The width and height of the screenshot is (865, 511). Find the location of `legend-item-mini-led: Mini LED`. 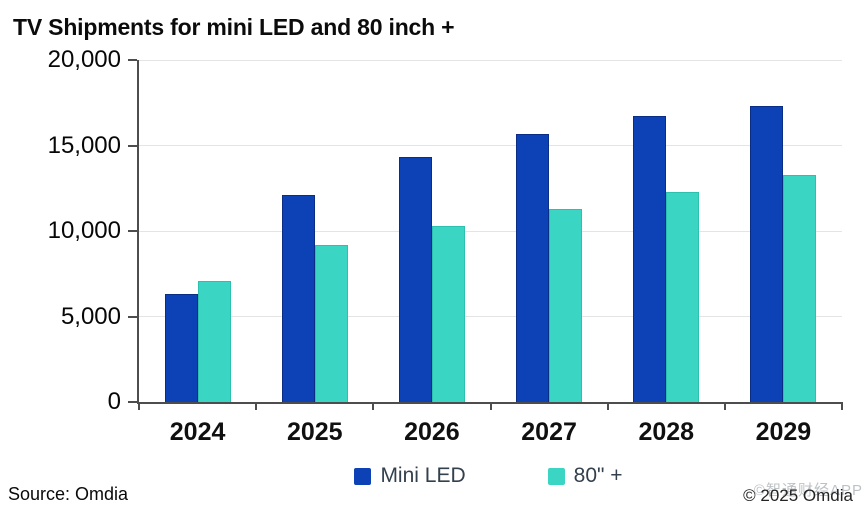

legend-item-mini-led: Mini LED is located at coordinates (410, 476).